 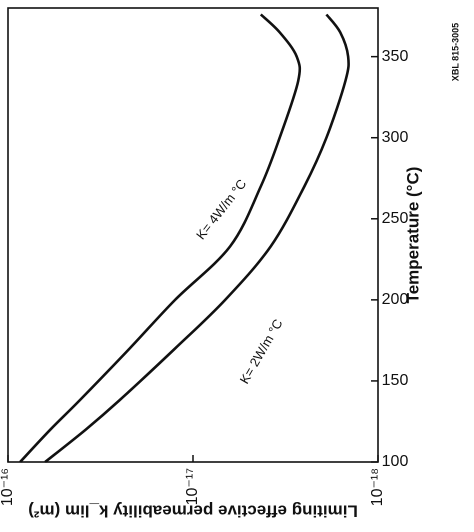 What do you see at coordinates (395, 137) in the screenshot?
I see `x-tick-label: 300` at bounding box center [395, 137].